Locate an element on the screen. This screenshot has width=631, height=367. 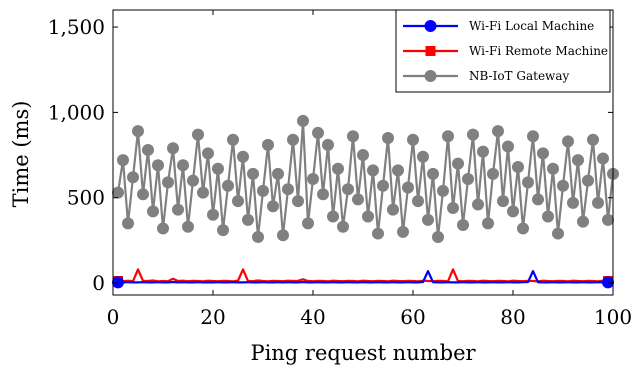
x-tick-label: 100 is located at coordinates (612, 317).